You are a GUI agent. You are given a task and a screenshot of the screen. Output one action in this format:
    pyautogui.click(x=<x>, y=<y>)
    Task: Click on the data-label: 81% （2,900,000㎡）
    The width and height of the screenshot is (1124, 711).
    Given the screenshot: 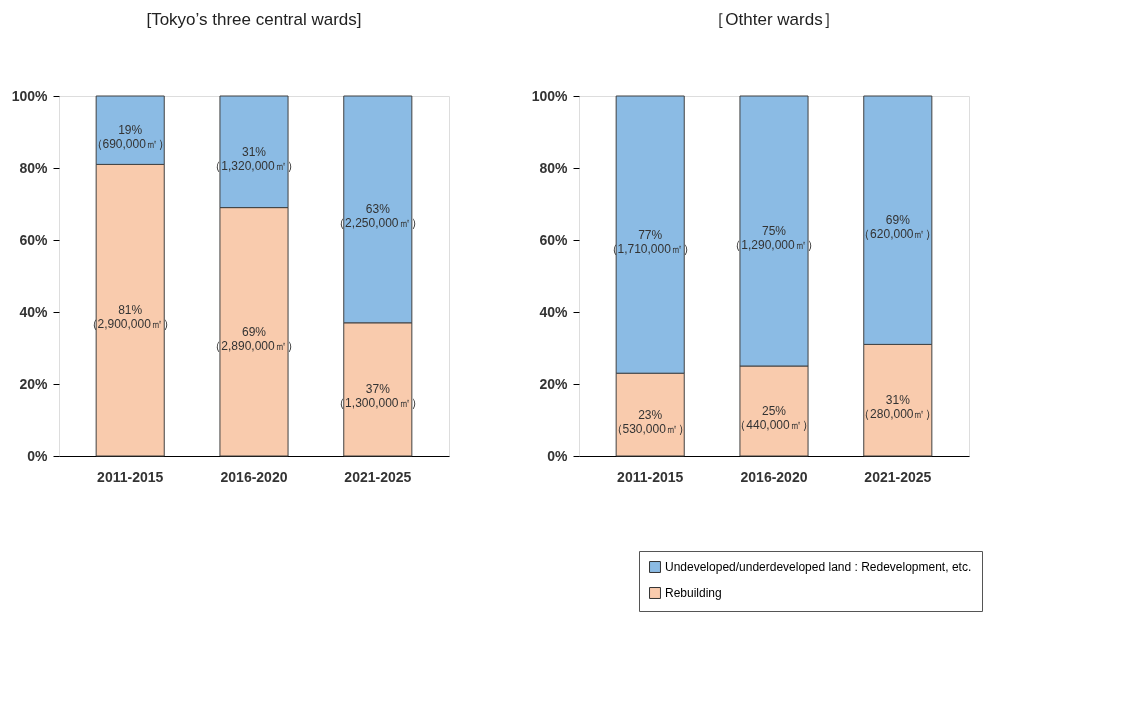 What is the action you would take?
    pyautogui.click(x=130, y=317)
    